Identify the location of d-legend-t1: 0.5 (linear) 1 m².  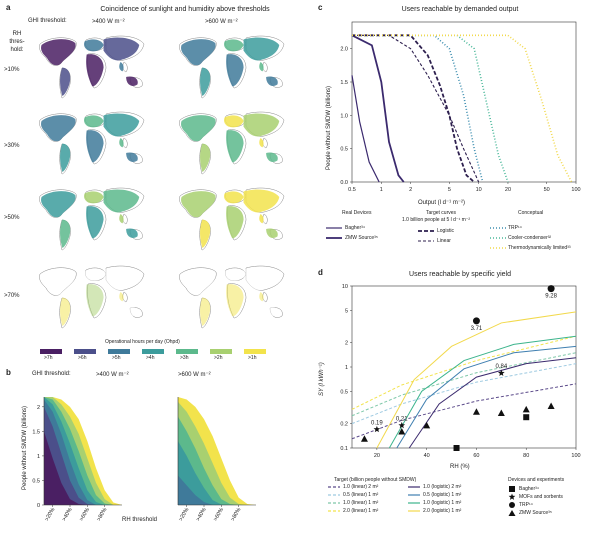
(361, 495).